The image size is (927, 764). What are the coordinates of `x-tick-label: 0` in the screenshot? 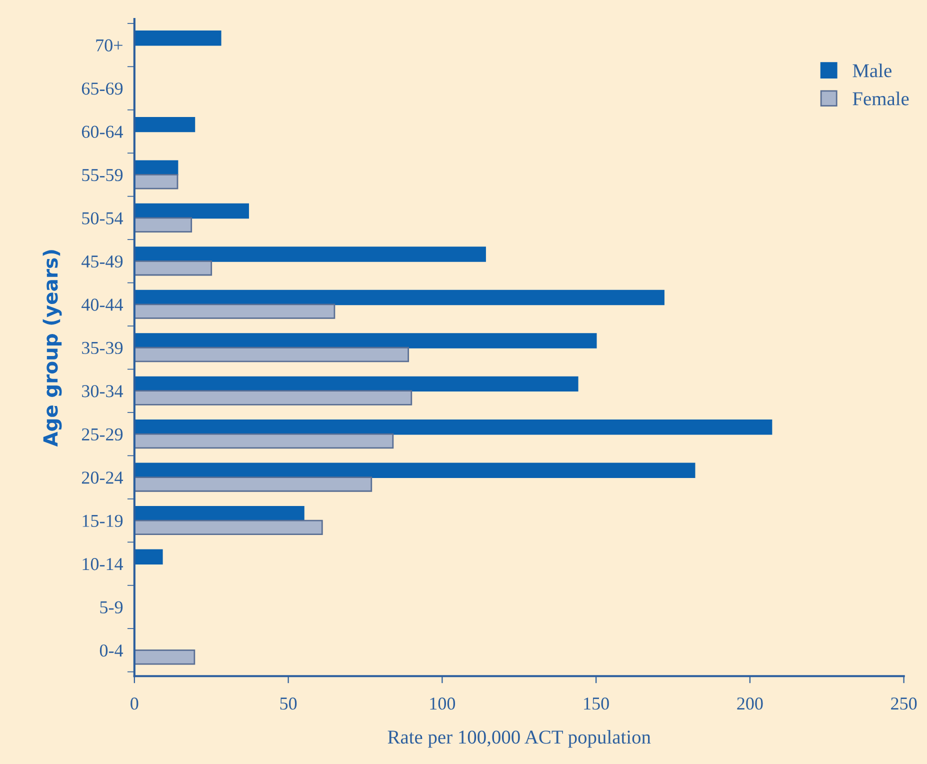 It's located at (134, 703).